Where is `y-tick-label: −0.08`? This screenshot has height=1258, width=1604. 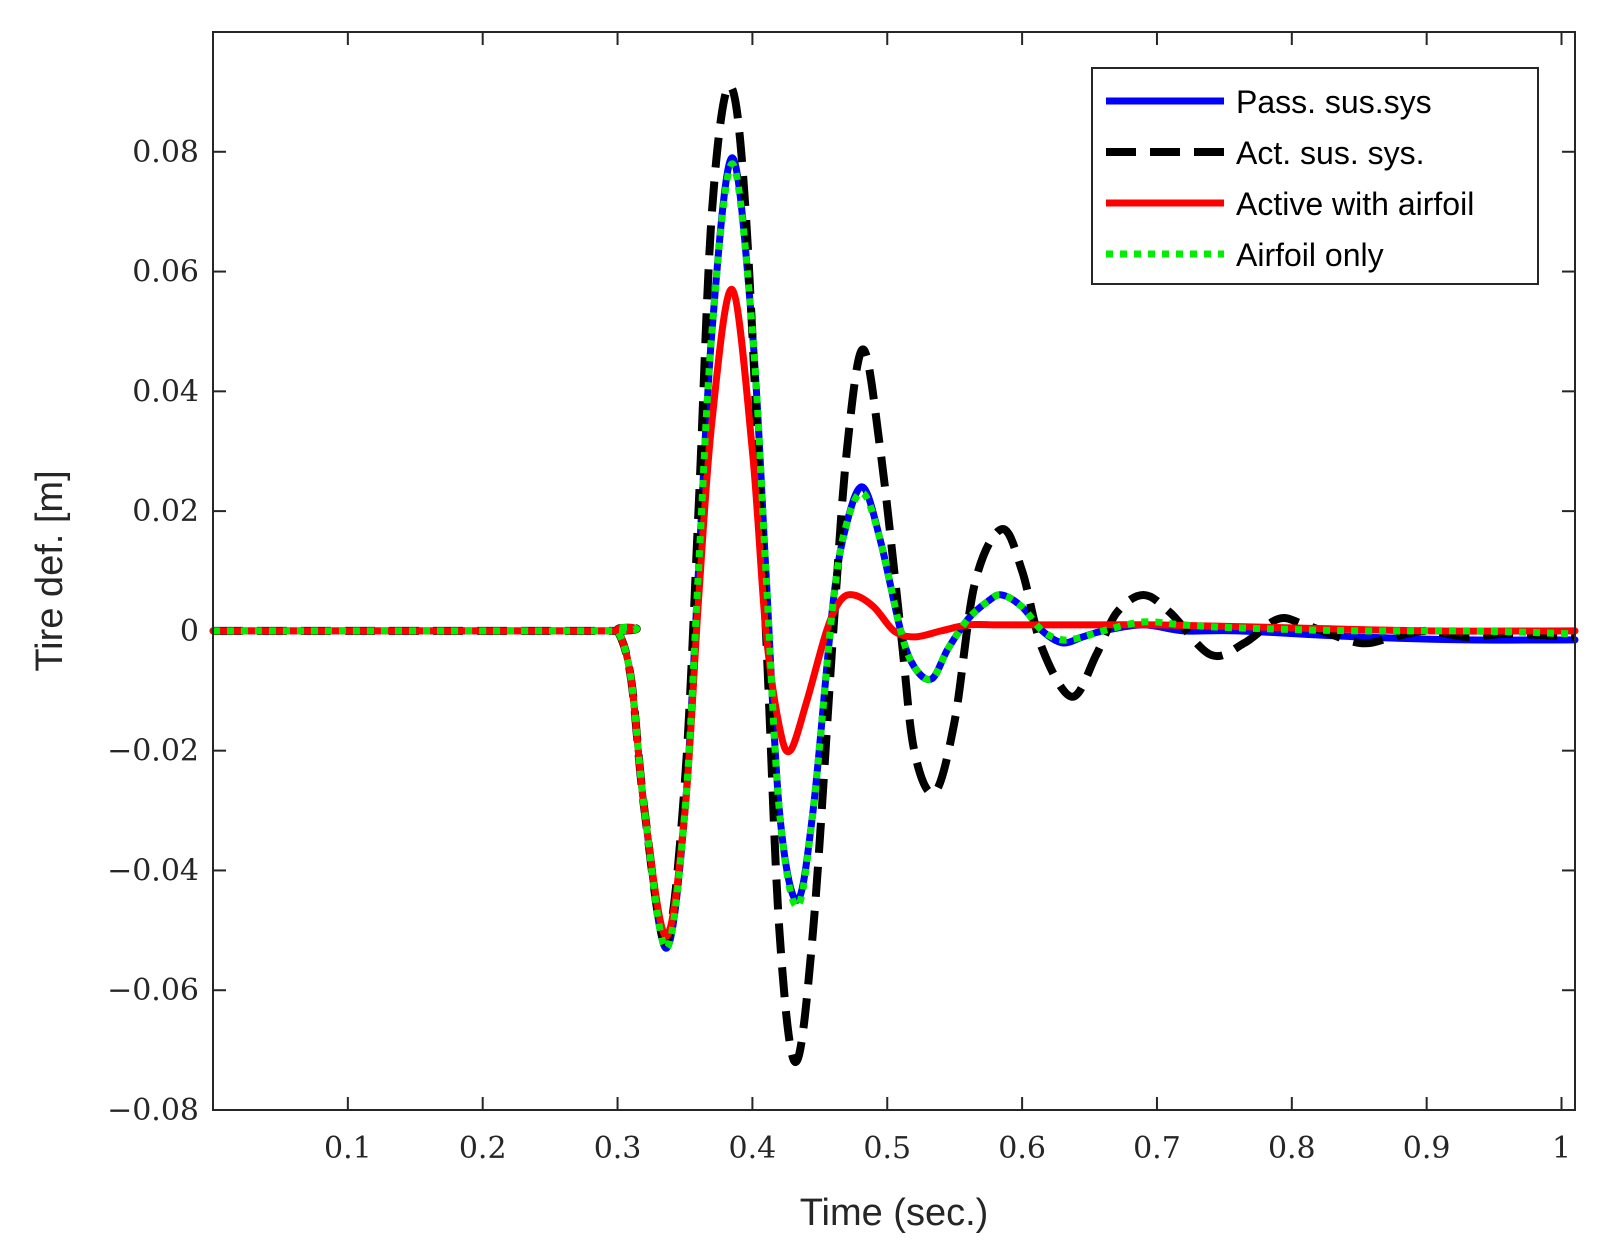 y-tick-label: −0.08 is located at coordinates (153, 1110).